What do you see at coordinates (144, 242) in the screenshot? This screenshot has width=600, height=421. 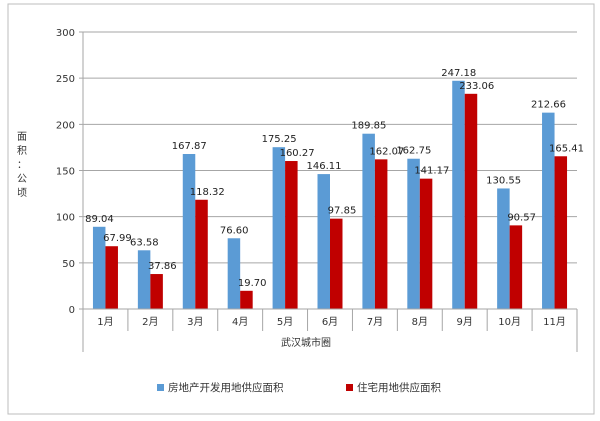 I see `data-label: 63.58` at bounding box center [144, 242].